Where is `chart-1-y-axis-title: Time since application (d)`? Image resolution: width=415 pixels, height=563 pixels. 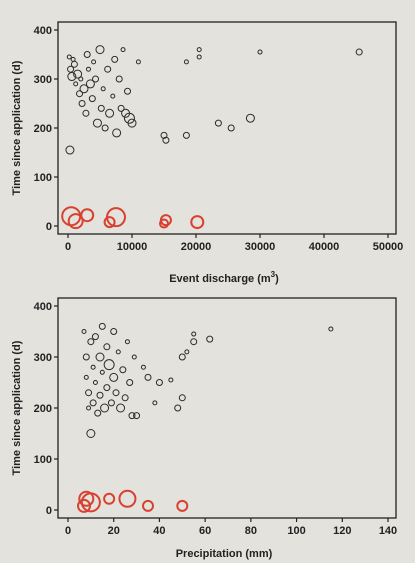
chart-1-y-axis-title: Time since application (d) is located at coordinates (17, 127).